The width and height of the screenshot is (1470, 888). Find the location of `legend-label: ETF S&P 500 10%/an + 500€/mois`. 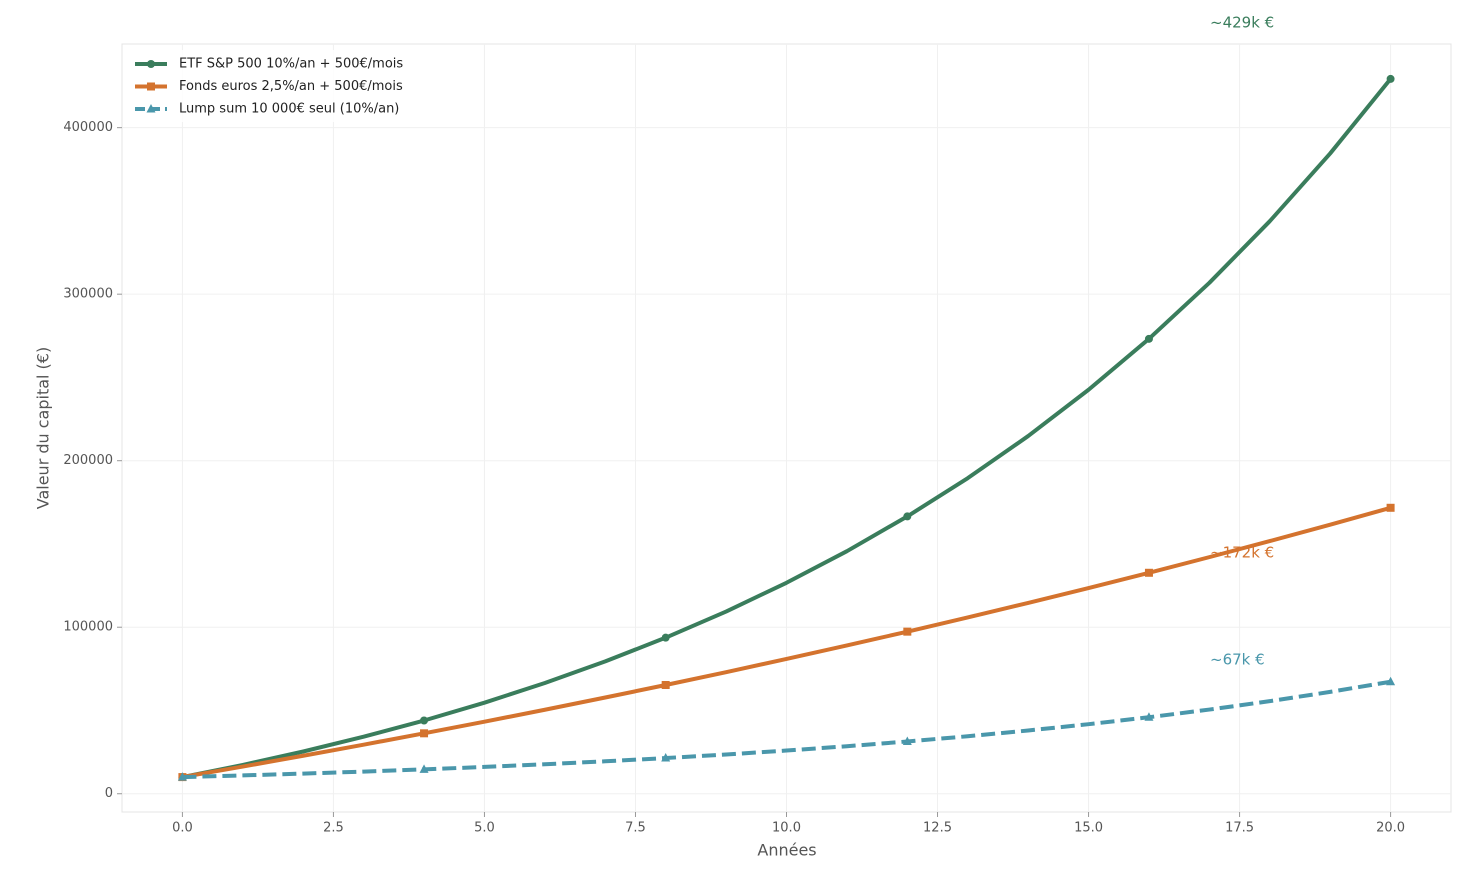

legend-label: ETF S&P 500 10%/an + 500€/mois is located at coordinates (291, 64).